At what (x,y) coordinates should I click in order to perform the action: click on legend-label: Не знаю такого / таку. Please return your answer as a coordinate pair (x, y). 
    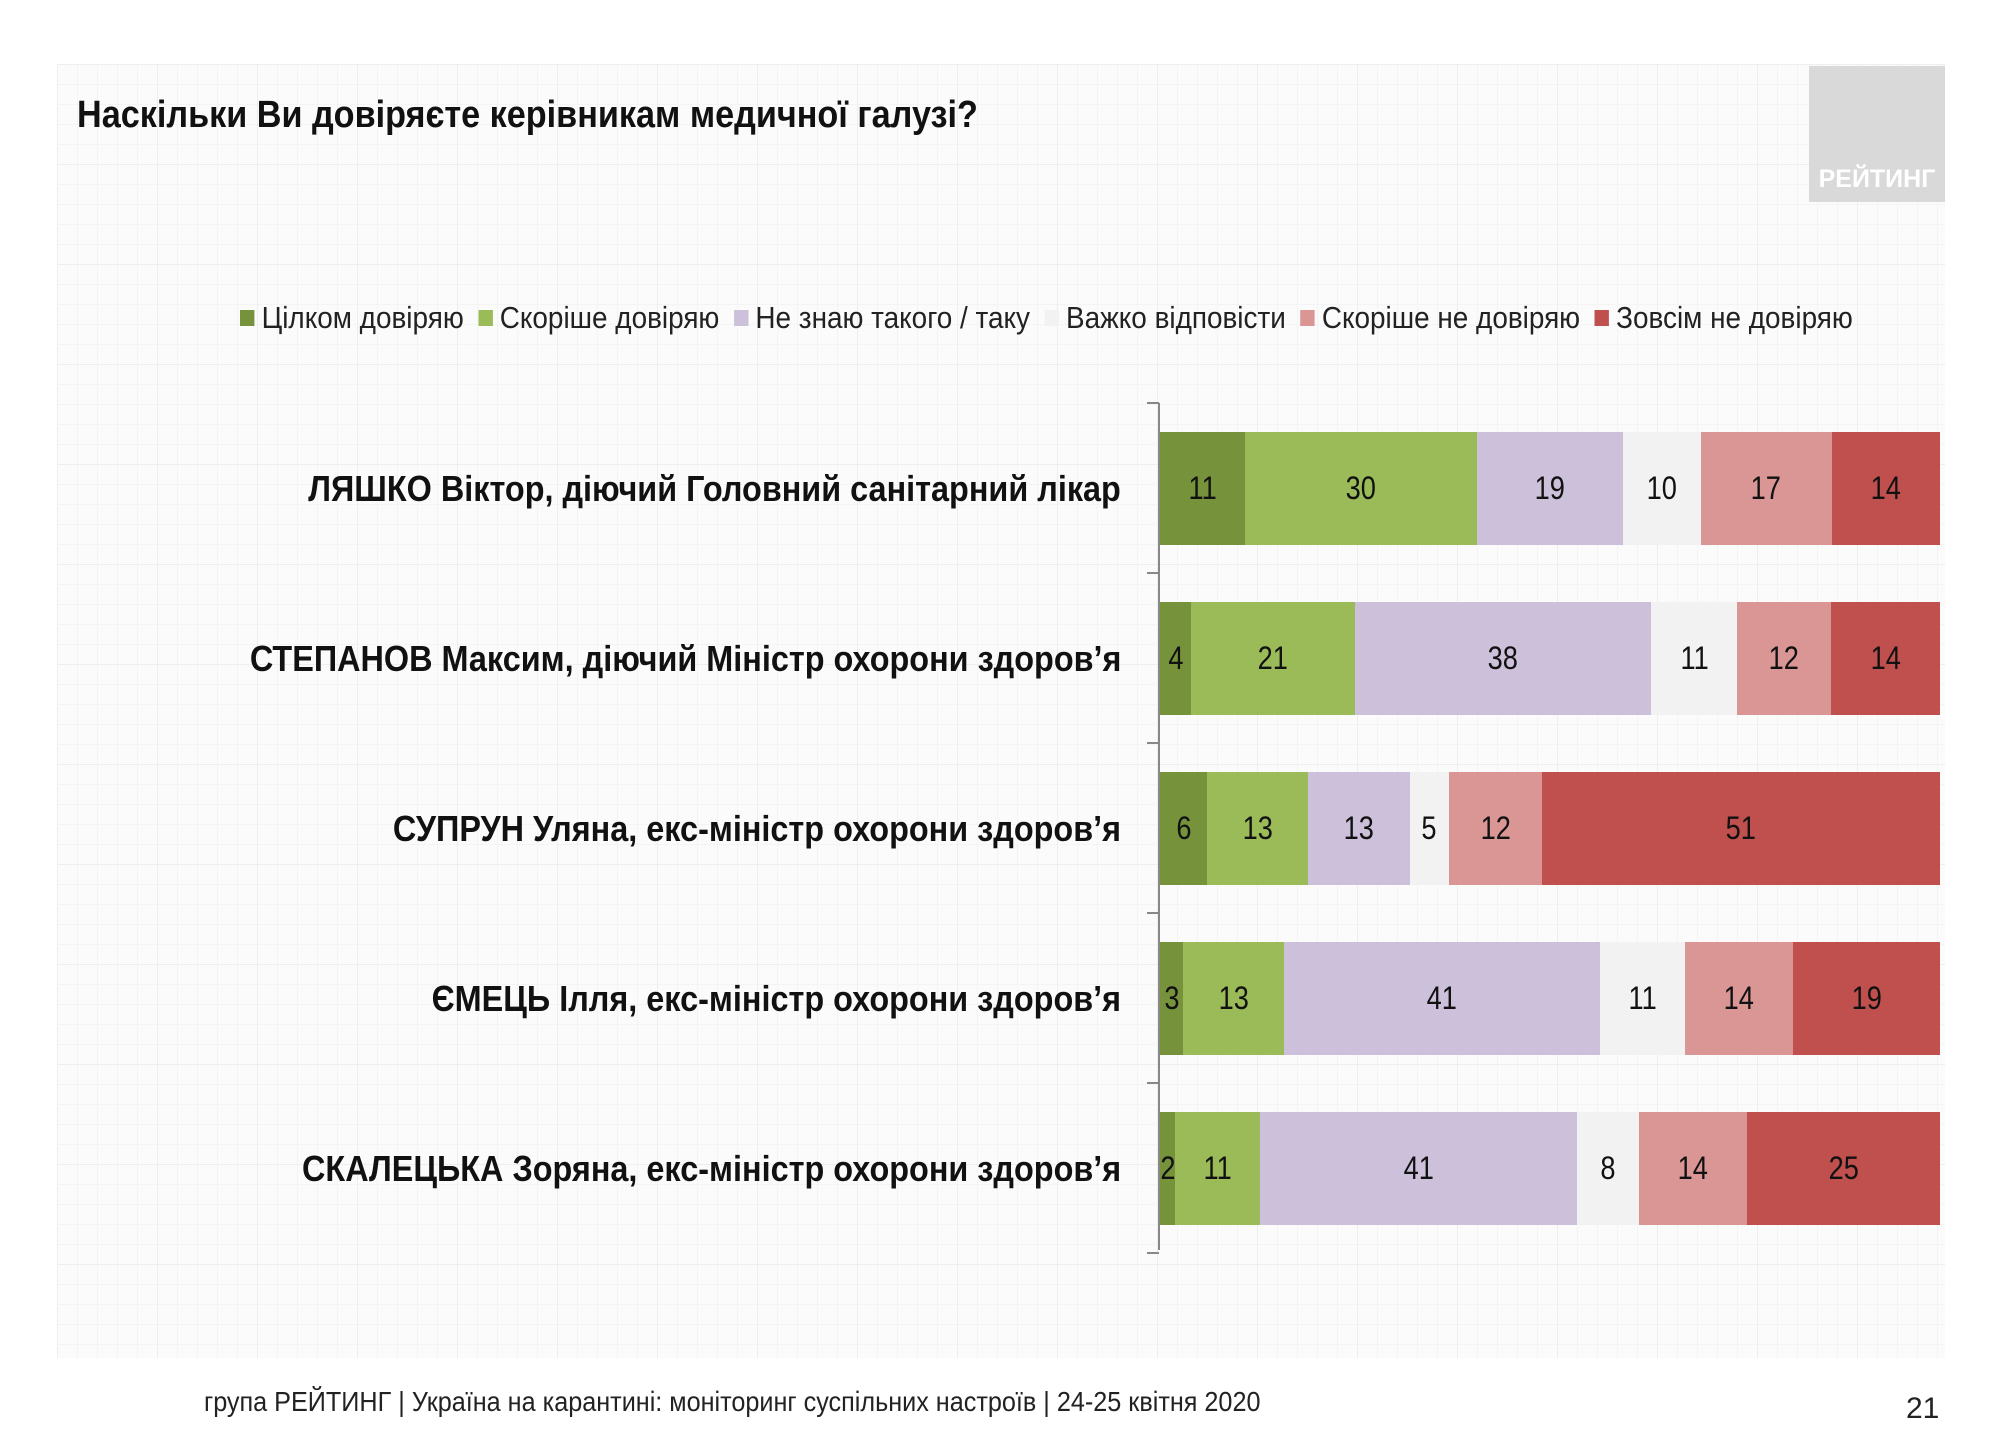
    Looking at the image, I should click on (892, 317).